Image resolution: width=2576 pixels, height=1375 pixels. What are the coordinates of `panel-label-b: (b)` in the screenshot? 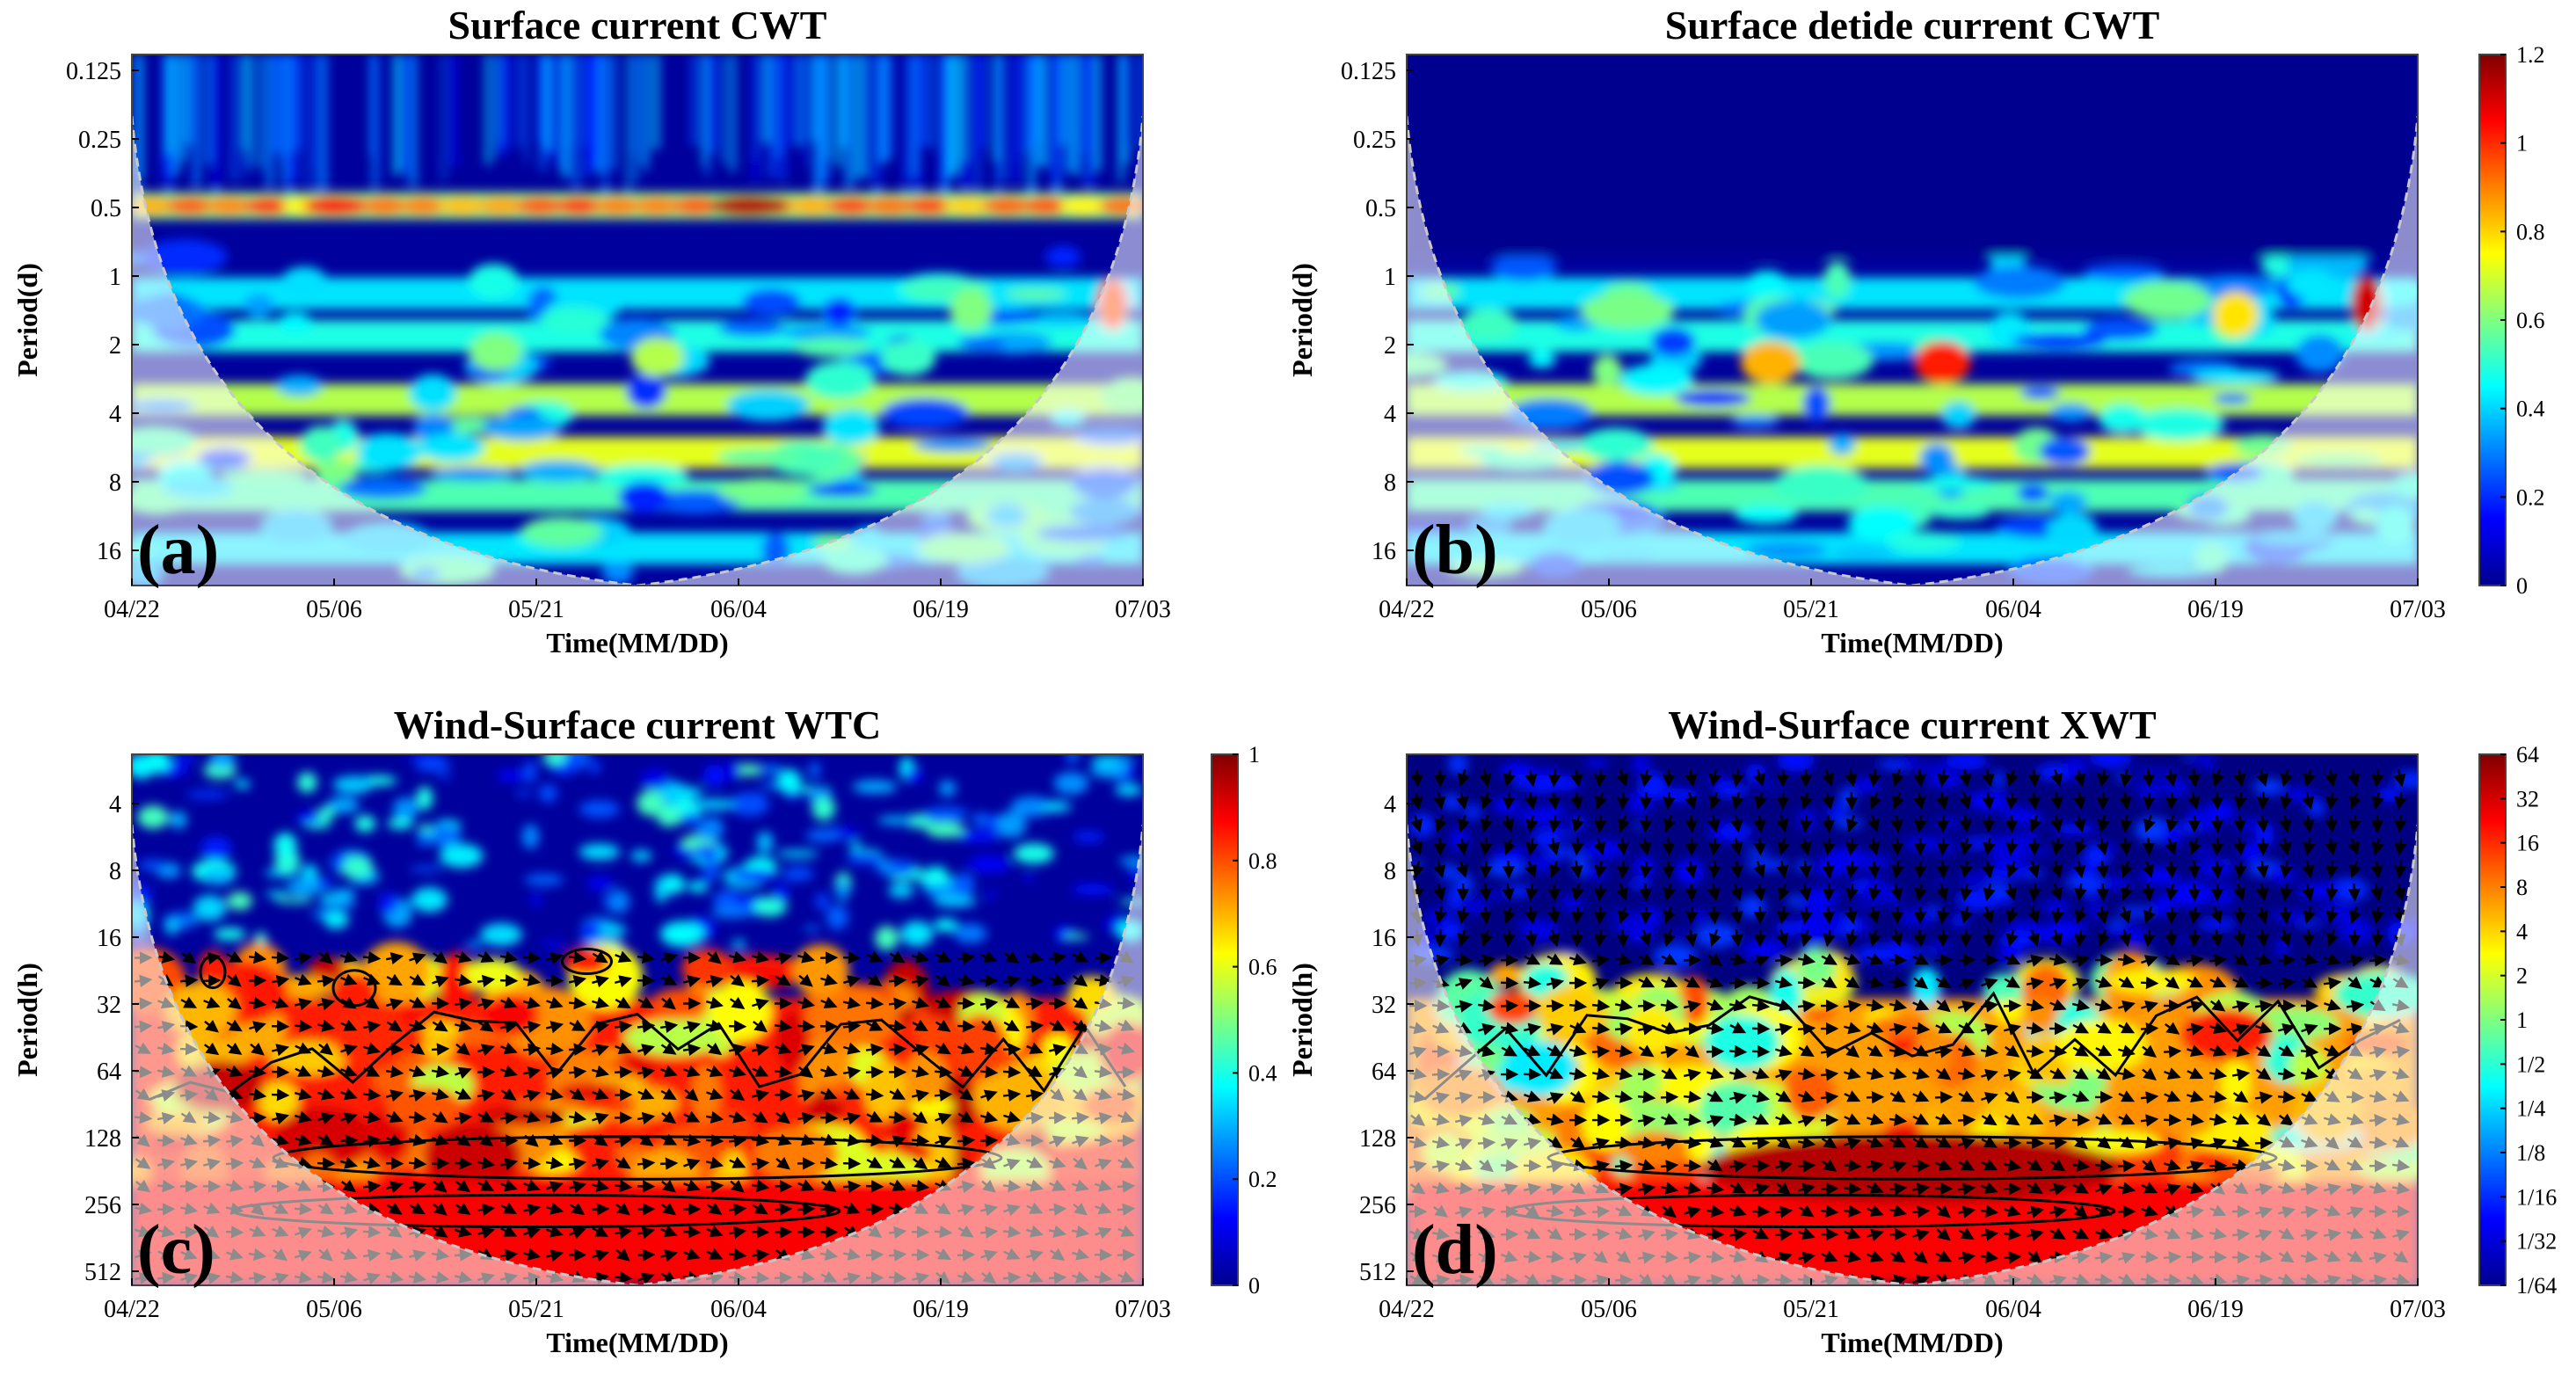 It's located at (1455, 550).